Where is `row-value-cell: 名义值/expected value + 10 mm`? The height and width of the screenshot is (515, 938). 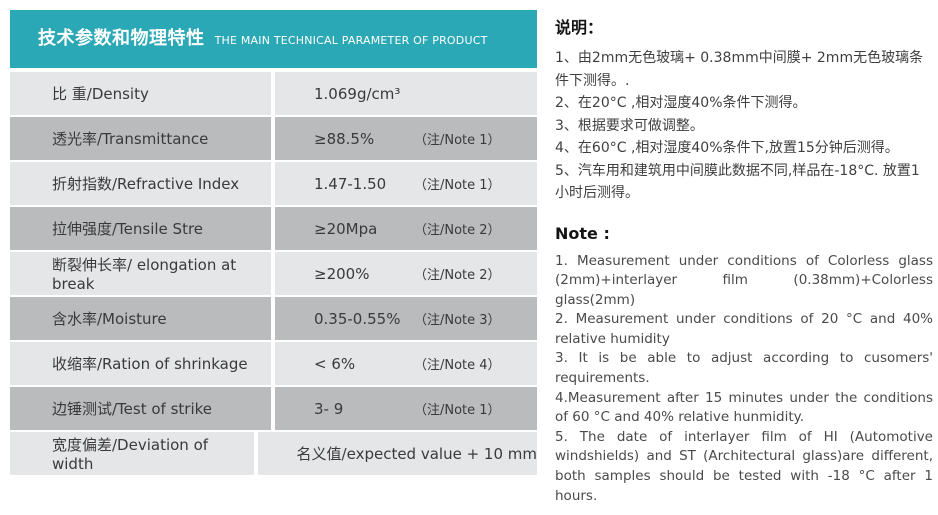
row-value-cell: 名义值/expected value + 10 mm is located at coordinates (397, 453).